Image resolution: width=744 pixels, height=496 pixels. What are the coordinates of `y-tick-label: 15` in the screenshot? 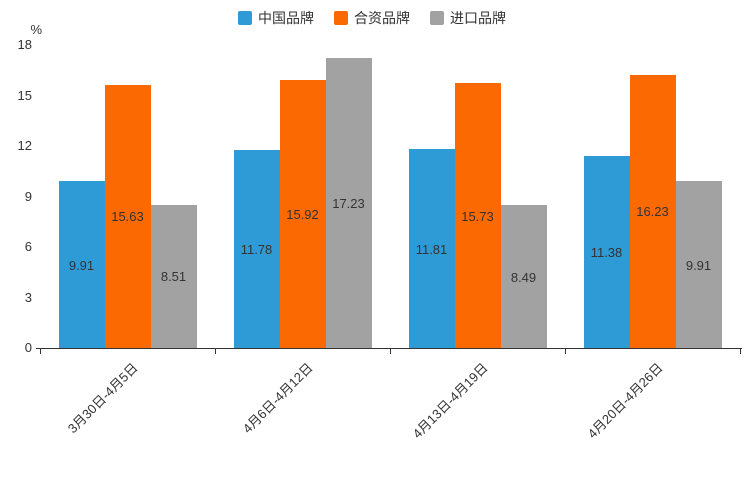 It's located at (24, 95).